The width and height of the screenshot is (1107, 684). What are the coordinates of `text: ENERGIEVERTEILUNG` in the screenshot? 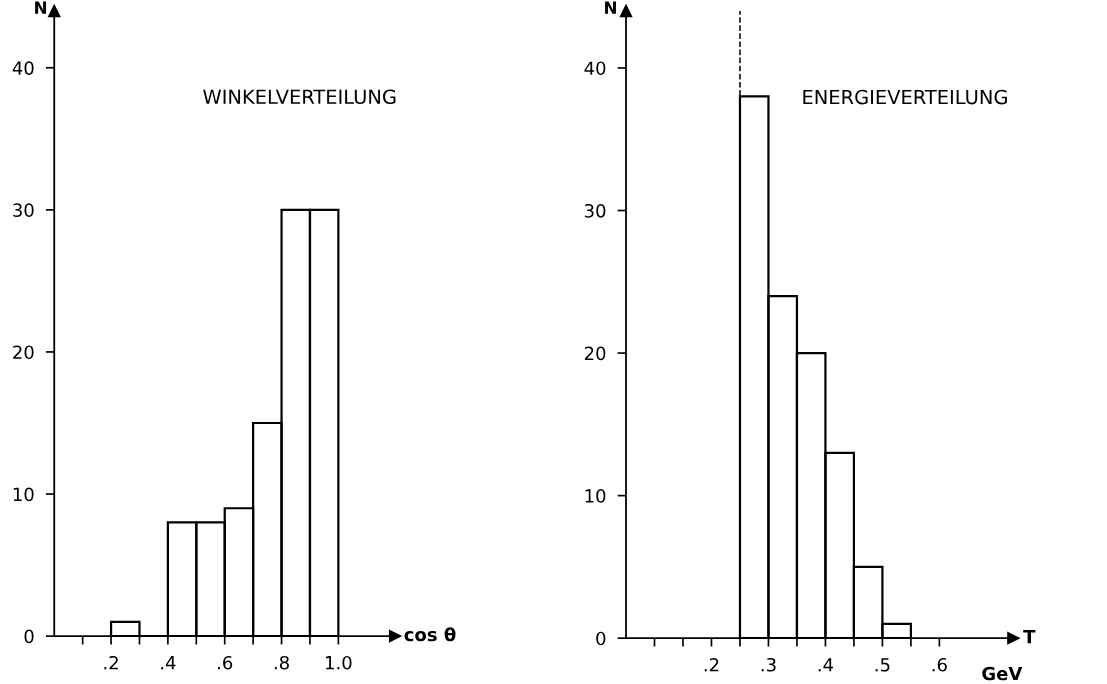 It's located at (905, 97).